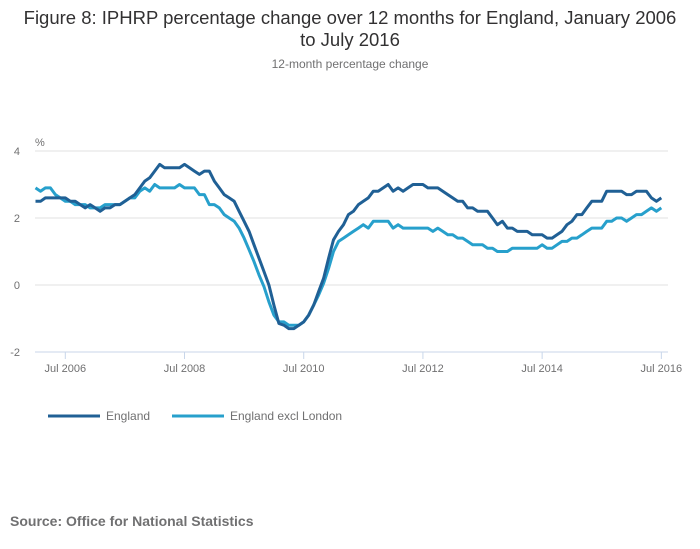  I want to click on y-tick-label: -2, so click(15, 353).